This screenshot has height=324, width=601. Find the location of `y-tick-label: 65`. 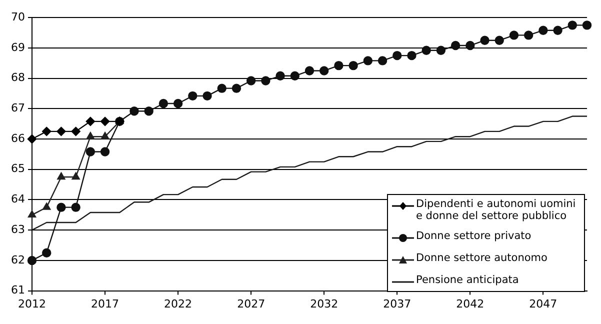

y-tick-label: 65 is located at coordinates (17, 169).